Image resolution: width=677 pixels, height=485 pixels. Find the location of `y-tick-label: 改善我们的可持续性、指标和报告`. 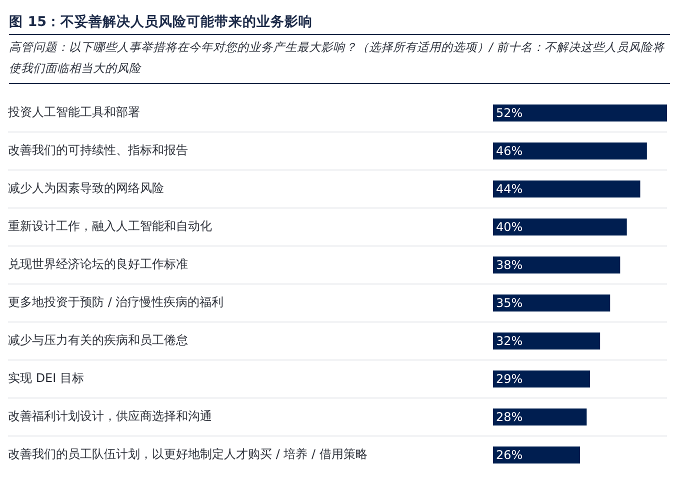

y-tick-label: 改善我们的可持续性、指标和报告 is located at coordinates (98, 150).